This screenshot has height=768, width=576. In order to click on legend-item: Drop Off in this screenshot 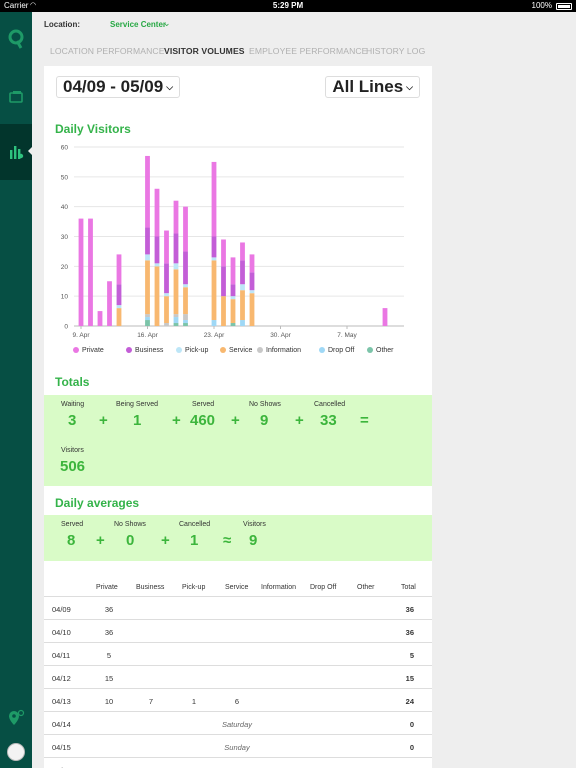, I will do `click(336, 350)`.